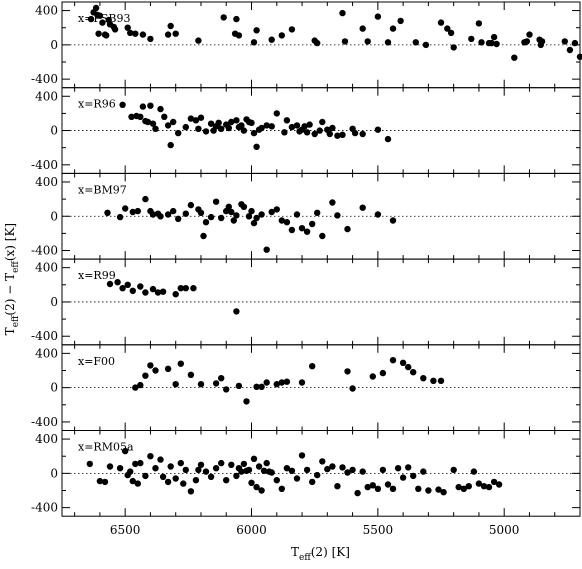 The width and height of the screenshot is (582, 569). I want to click on x-tick-label: 6500, so click(125, 530).